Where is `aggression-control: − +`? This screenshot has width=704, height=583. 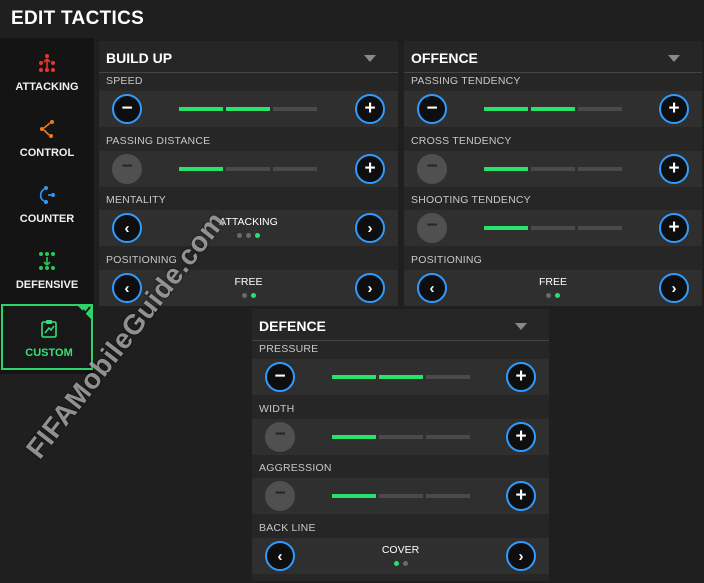
aggression-control: − + is located at coordinates (400, 496).